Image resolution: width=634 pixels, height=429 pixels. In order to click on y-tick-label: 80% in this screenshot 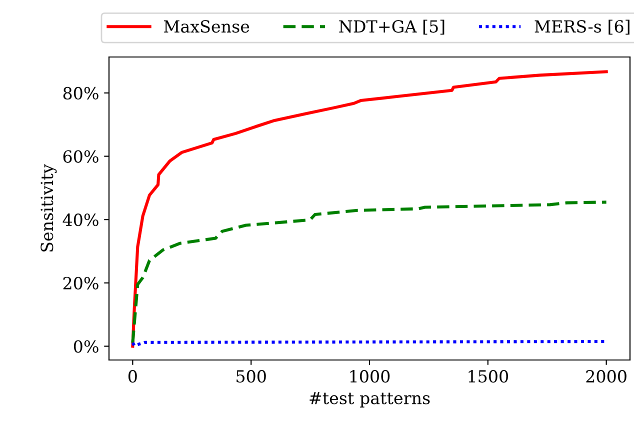, I will do `click(80, 93)`.